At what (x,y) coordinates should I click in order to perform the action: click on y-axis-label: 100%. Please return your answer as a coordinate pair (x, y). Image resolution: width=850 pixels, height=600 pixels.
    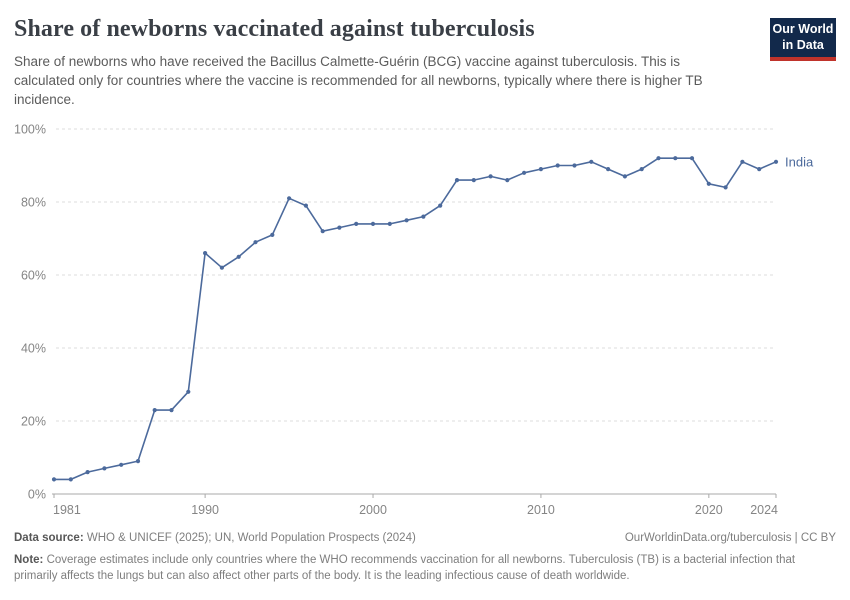
    Looking at the image, I should click on (30, 130).